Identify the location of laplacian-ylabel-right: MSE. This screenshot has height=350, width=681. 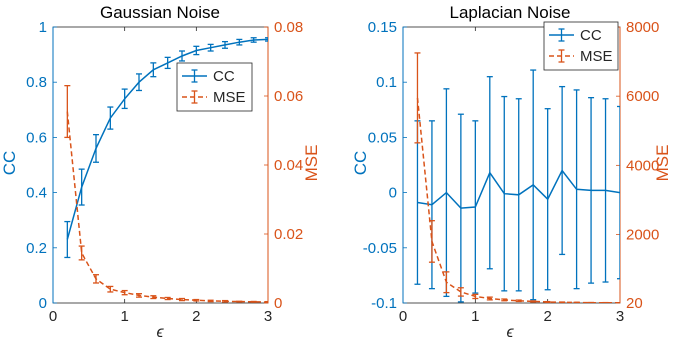
(662, 163).